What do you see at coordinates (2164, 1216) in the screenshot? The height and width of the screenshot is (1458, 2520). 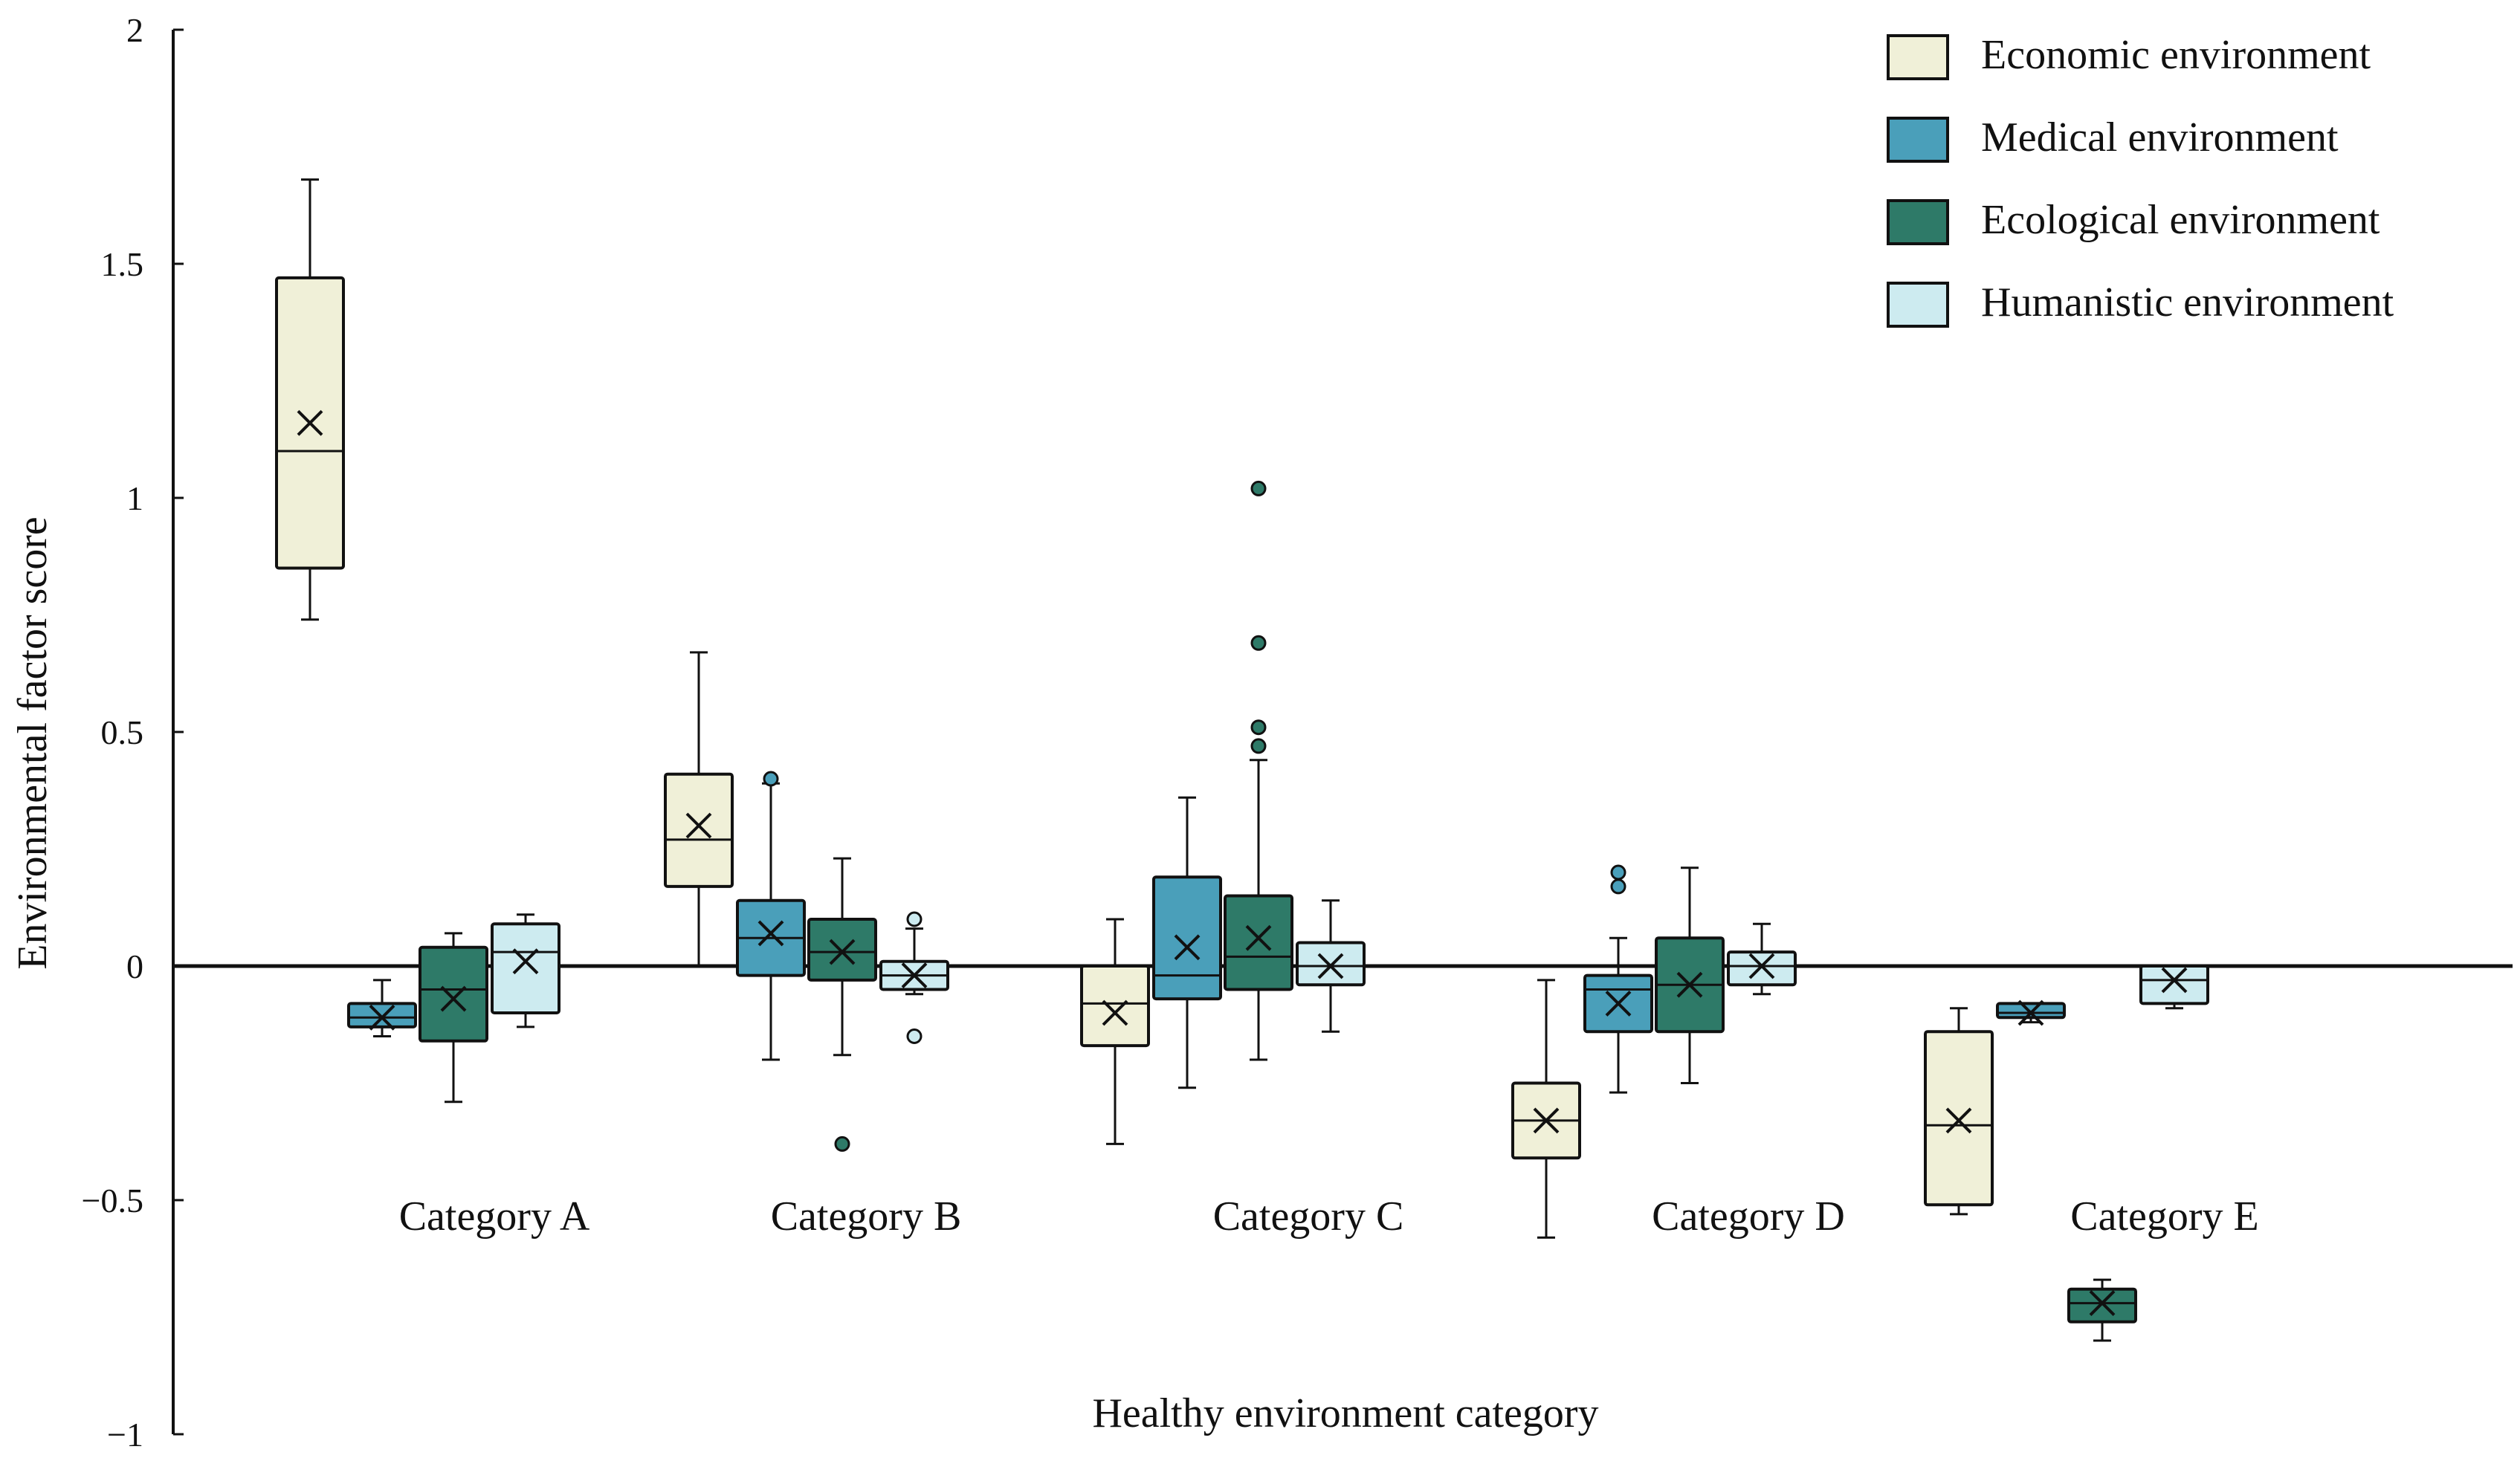 I see `category-label: Category E` at bounding box center [2164, 1216].